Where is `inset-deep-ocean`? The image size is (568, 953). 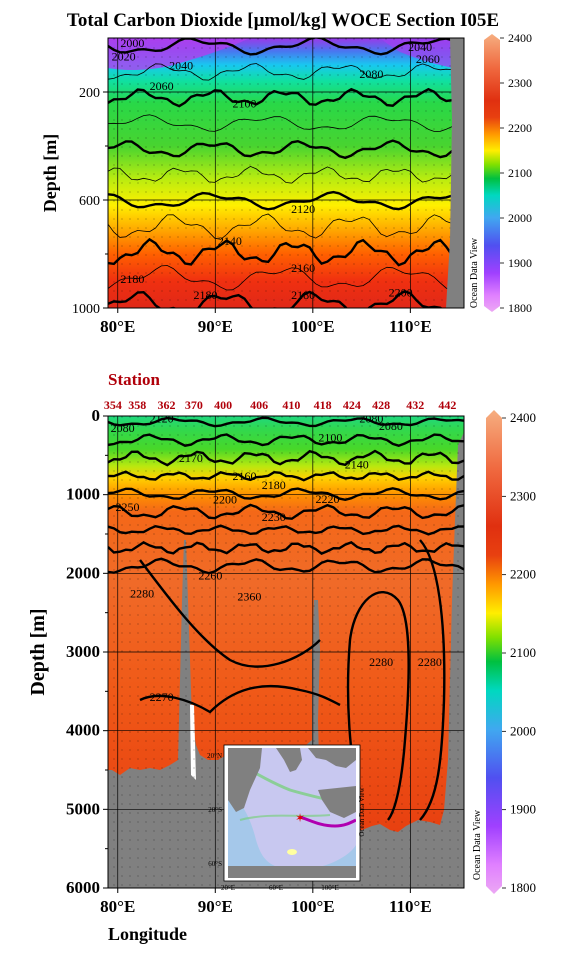
inset-deep-ocean is located at coordinates (292, 834).